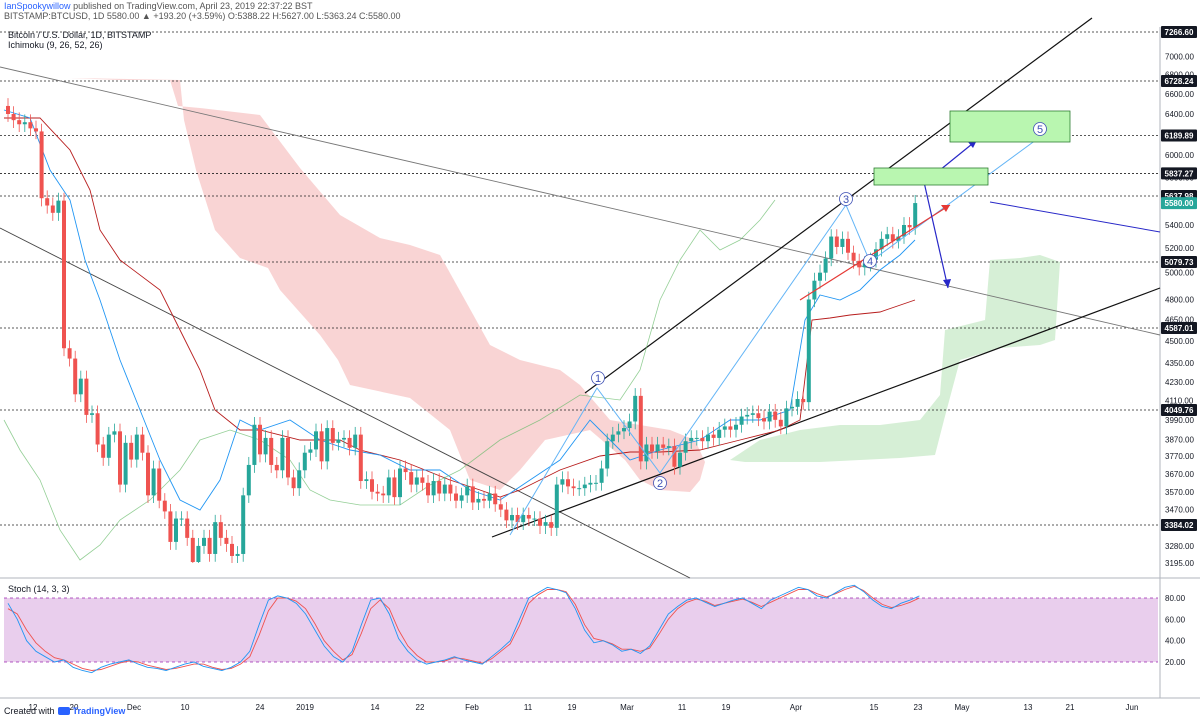 Image resolution: width=1200 pixels, height=721 pixels. Describe the element at coordinates (1179, 492) in the screenshot. I see `price-tick: 3570.00` at that location.